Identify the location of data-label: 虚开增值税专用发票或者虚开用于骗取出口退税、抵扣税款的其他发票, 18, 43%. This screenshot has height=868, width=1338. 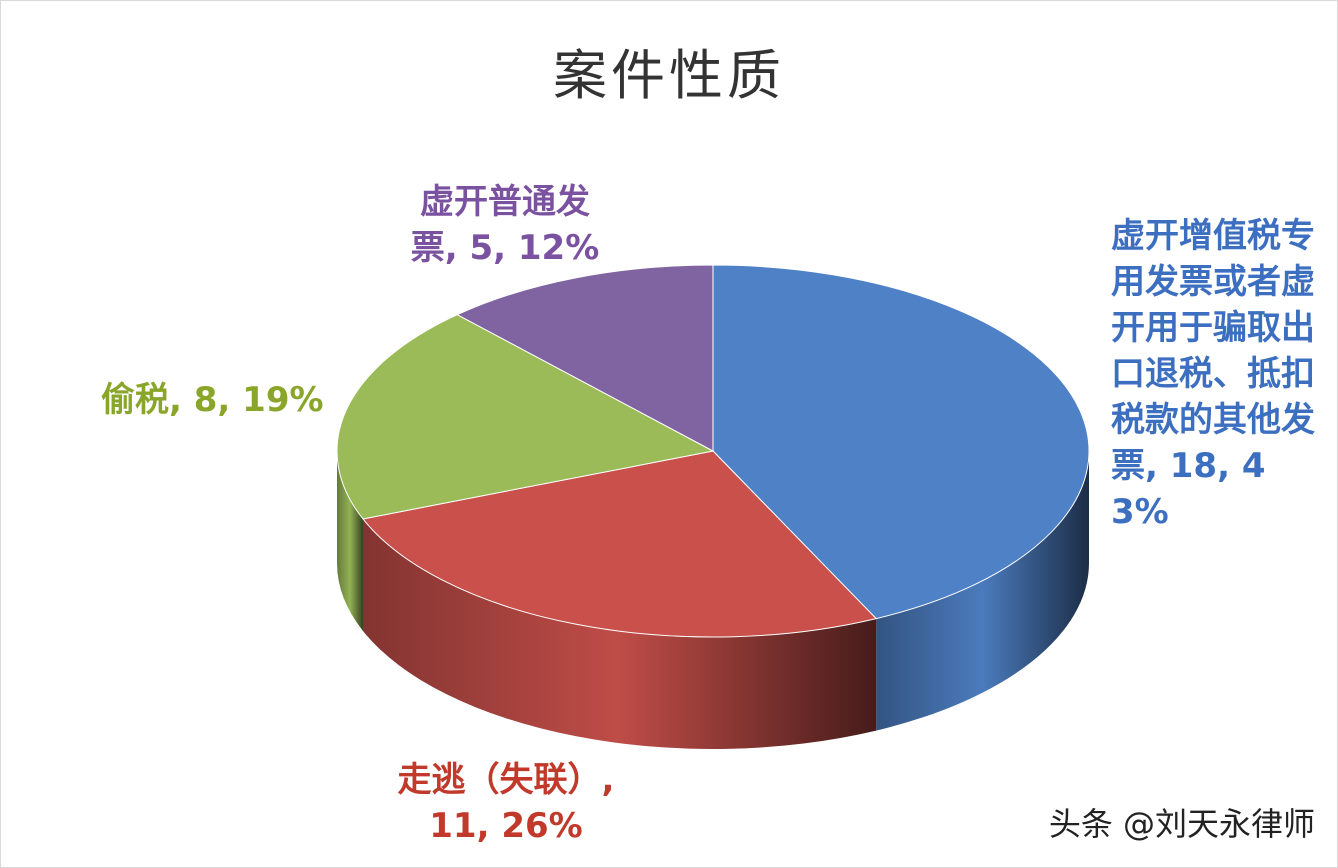
(1213, 374).